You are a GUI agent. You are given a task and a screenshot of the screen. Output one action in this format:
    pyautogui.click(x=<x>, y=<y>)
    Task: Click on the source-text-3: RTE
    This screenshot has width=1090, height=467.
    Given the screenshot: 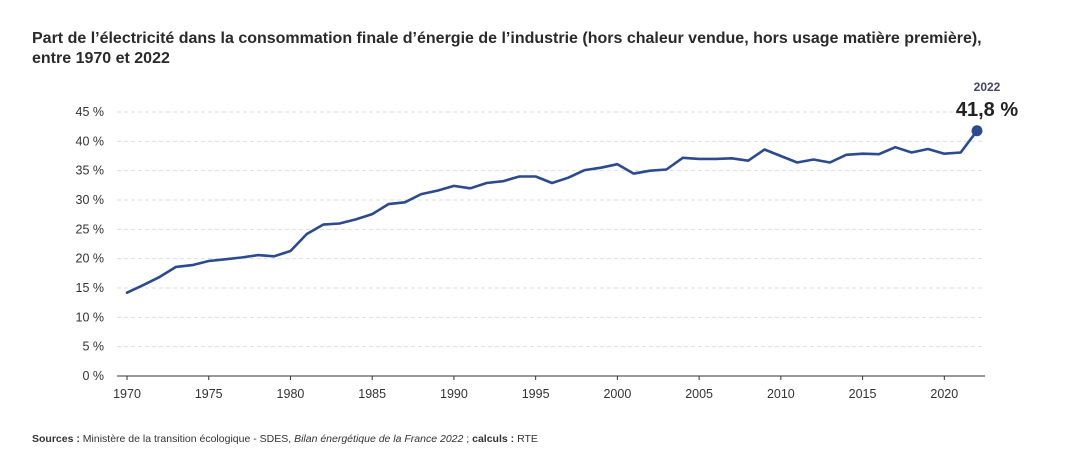 What is the action you would take?
    pyautogui.click(x=526, y=439)
    